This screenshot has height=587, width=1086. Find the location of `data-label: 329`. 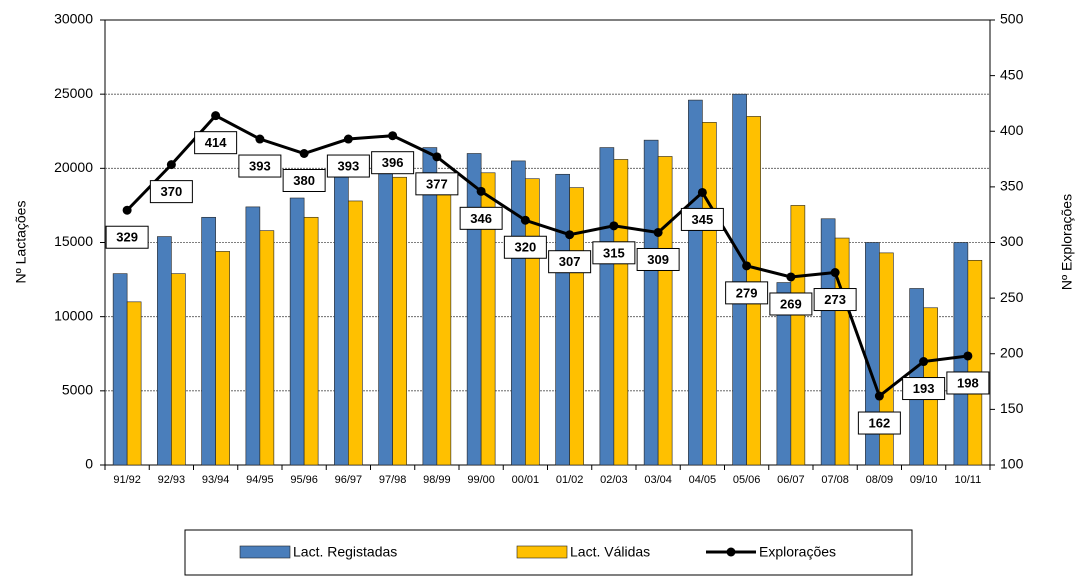

data-label: 329 is located at coordinates (127, 237).